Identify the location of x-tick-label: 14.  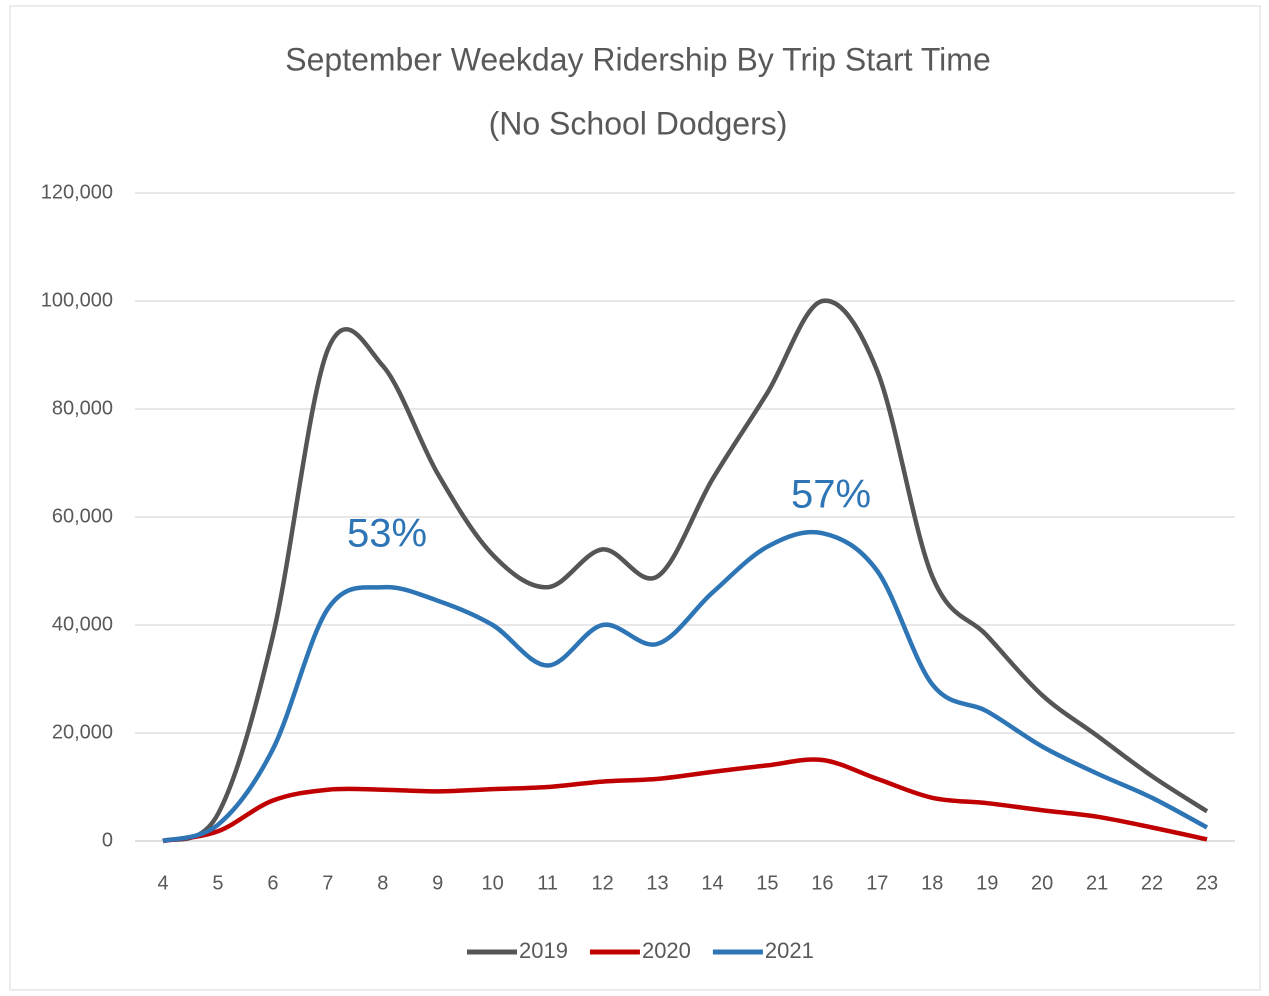
(712, 883).